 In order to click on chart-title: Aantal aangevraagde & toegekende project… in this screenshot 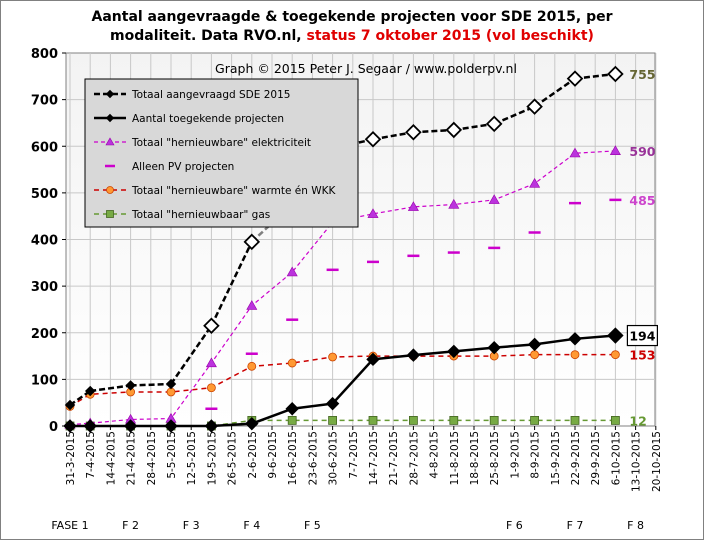, I will do `click(352, 27)`.